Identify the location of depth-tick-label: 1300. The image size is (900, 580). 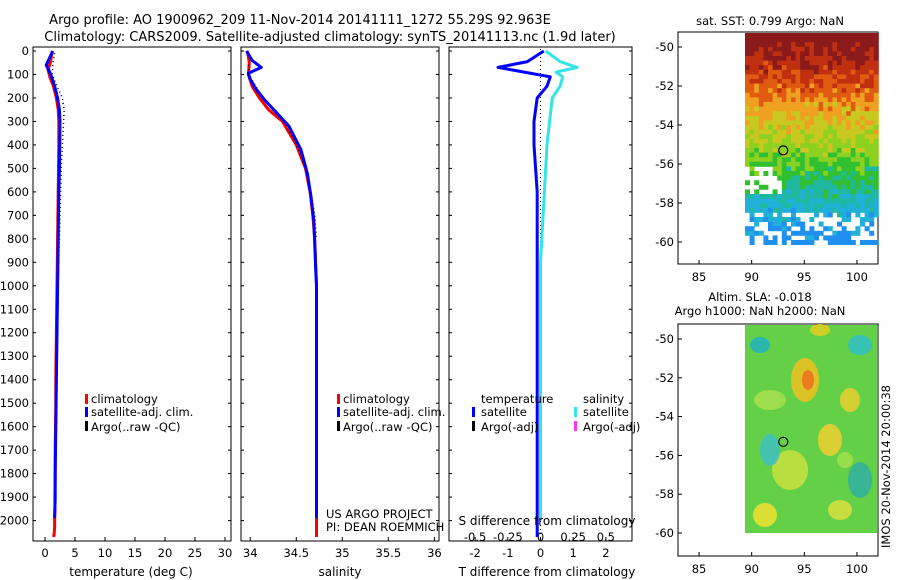
(14, 356).